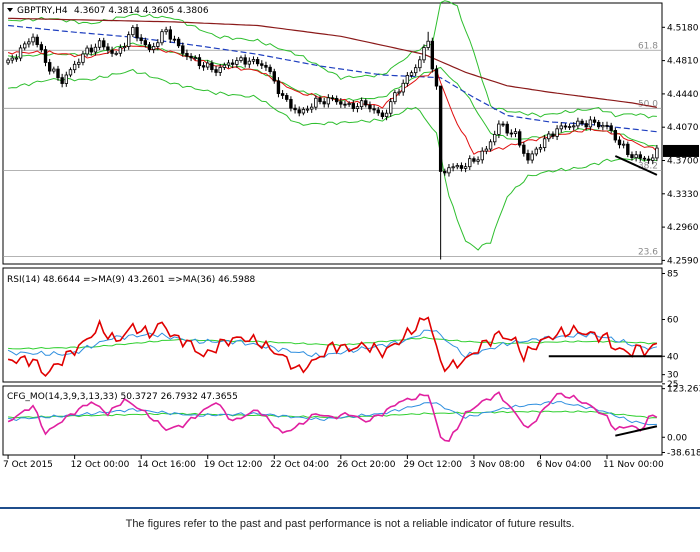 This screenshot has height=552, width=700. Describe the element at coordinates (681, 150) in the screenshot. I see `current-price-box` at that location.